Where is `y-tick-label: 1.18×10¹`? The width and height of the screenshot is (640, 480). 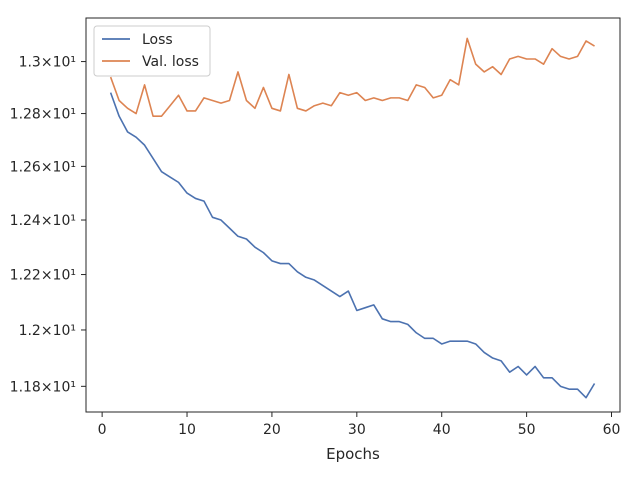
y-tick-label: 1.18×10¹ is located at coordinates (43, 387).